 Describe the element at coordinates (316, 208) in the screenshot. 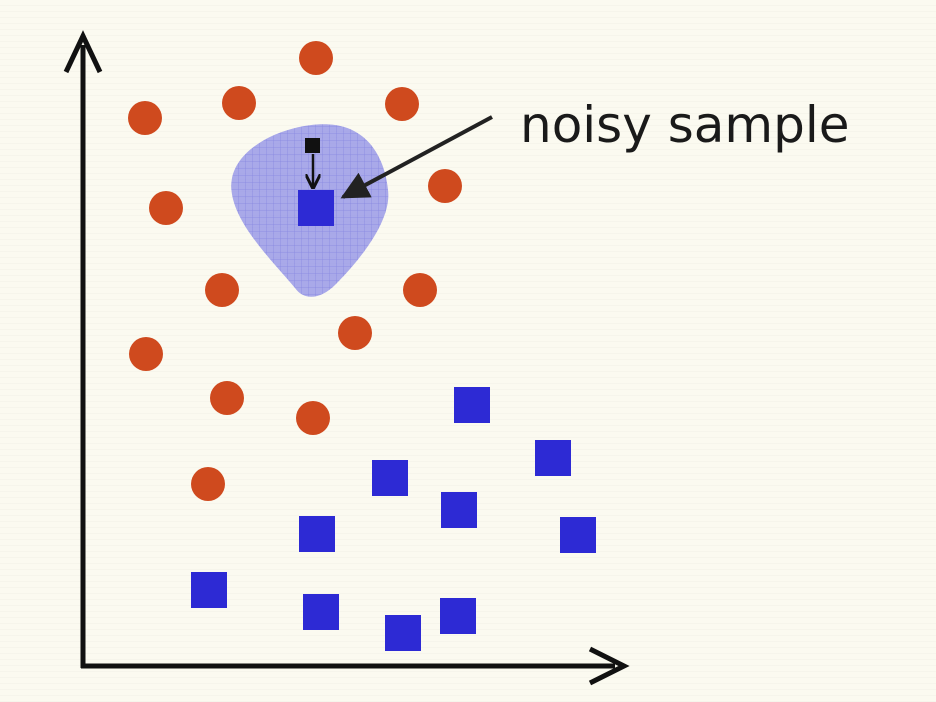

I see `noisy-sample-square` at that location.